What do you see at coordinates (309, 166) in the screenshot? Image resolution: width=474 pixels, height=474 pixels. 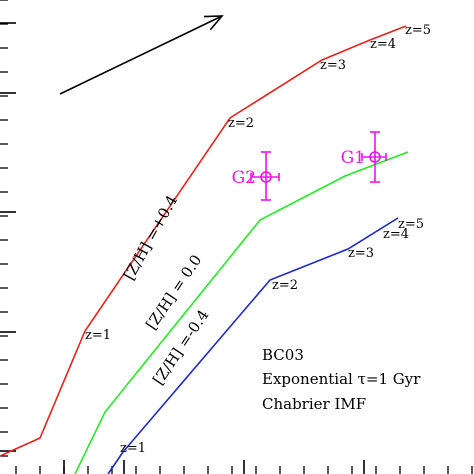 I see `galaxy-markers: G2 G1` at bounding box center [309, 166].